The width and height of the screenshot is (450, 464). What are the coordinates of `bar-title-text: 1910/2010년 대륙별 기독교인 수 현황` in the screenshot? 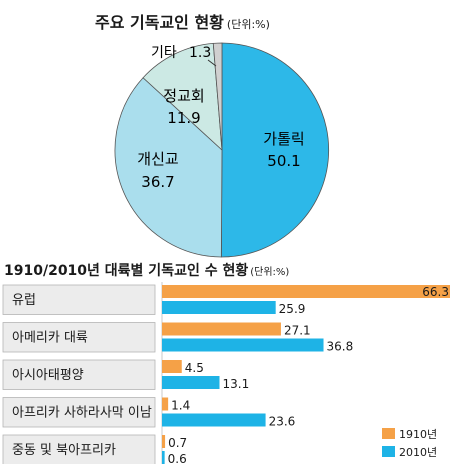 It's located at (126, 271).